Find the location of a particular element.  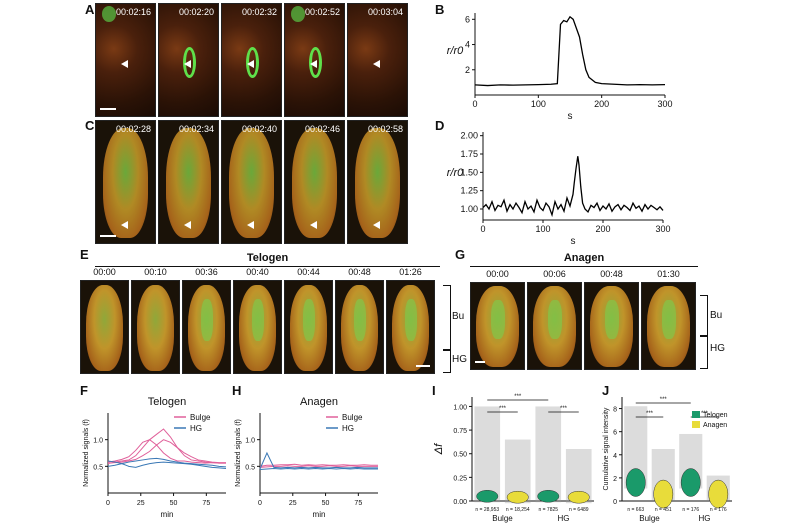

rowC-frame: 00:02:28 is located at coordinates (125, 182).